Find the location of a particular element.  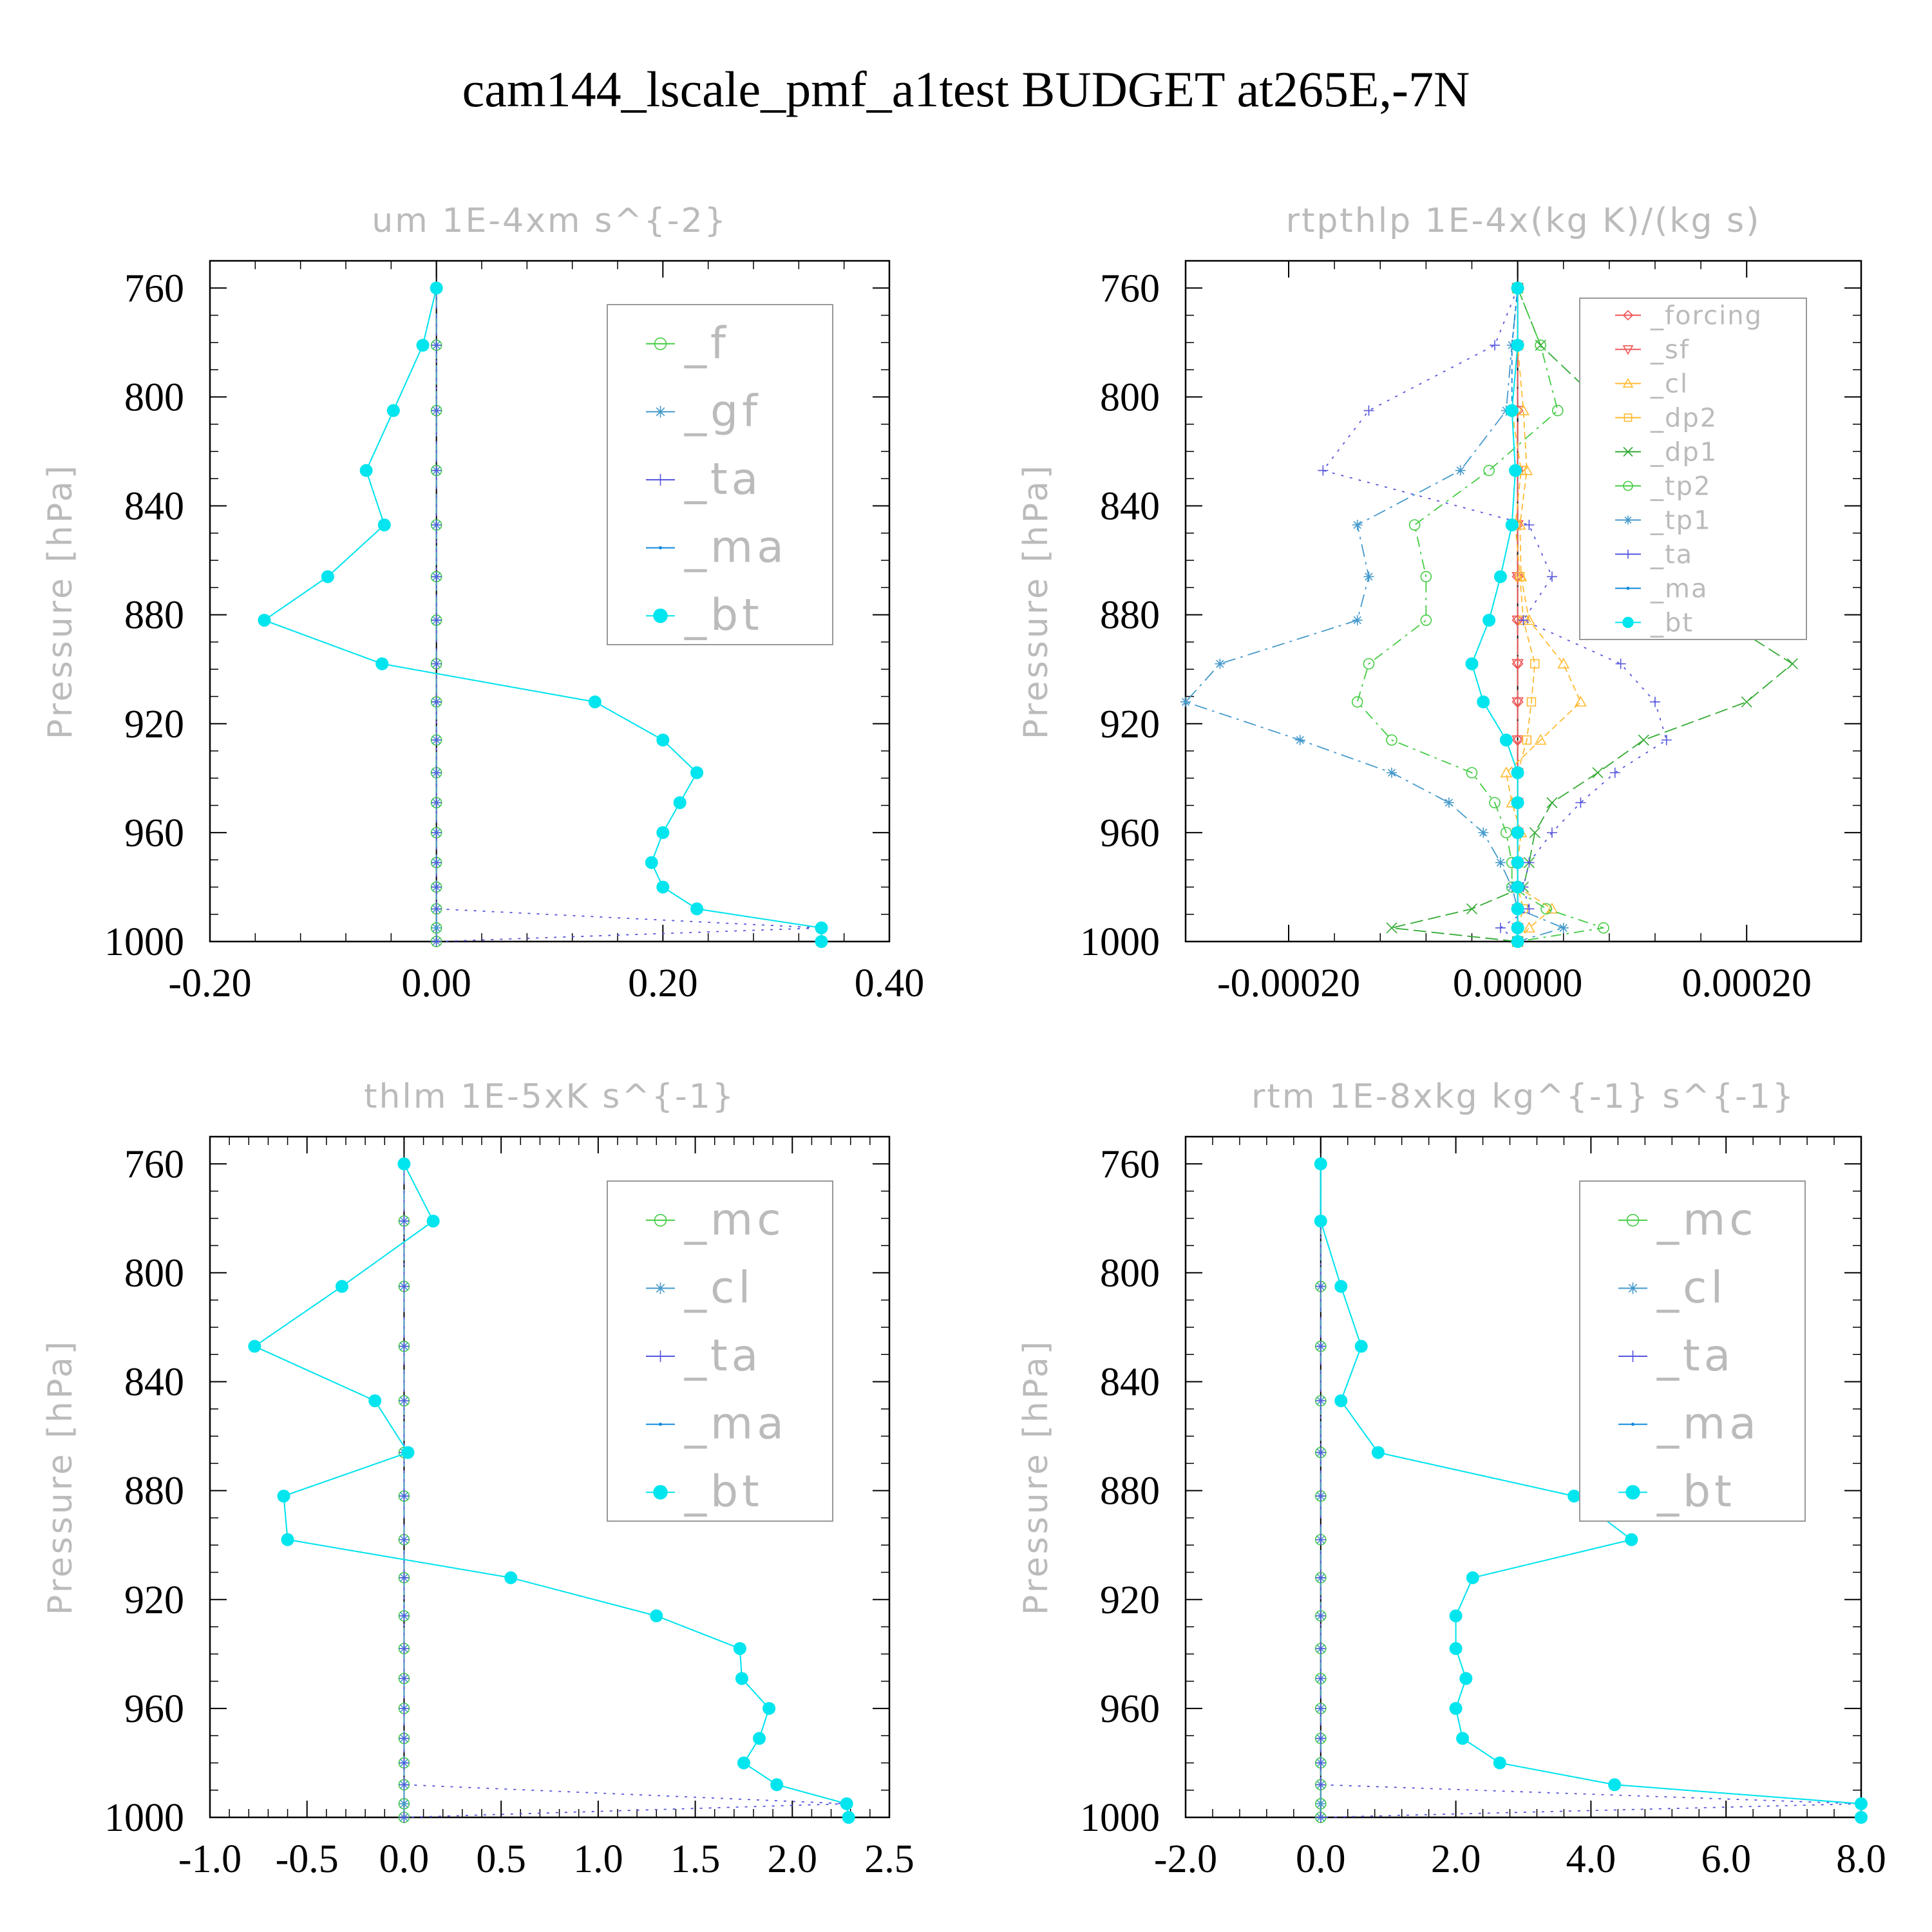

y-tick-label: 920 is located at coordinates (154, 1600).